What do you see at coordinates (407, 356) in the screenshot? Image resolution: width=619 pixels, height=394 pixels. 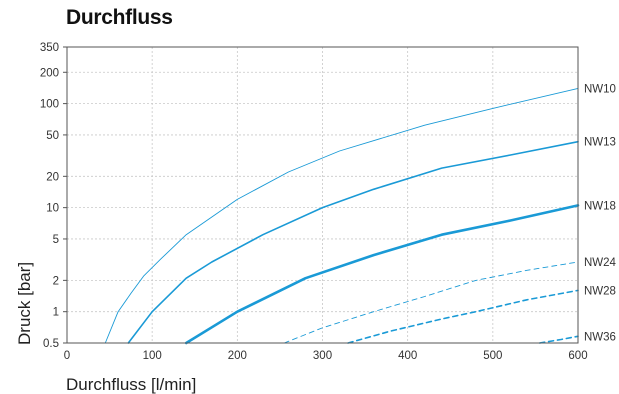 I see `x-tick-label: 400` at bounding box center [407, 356].